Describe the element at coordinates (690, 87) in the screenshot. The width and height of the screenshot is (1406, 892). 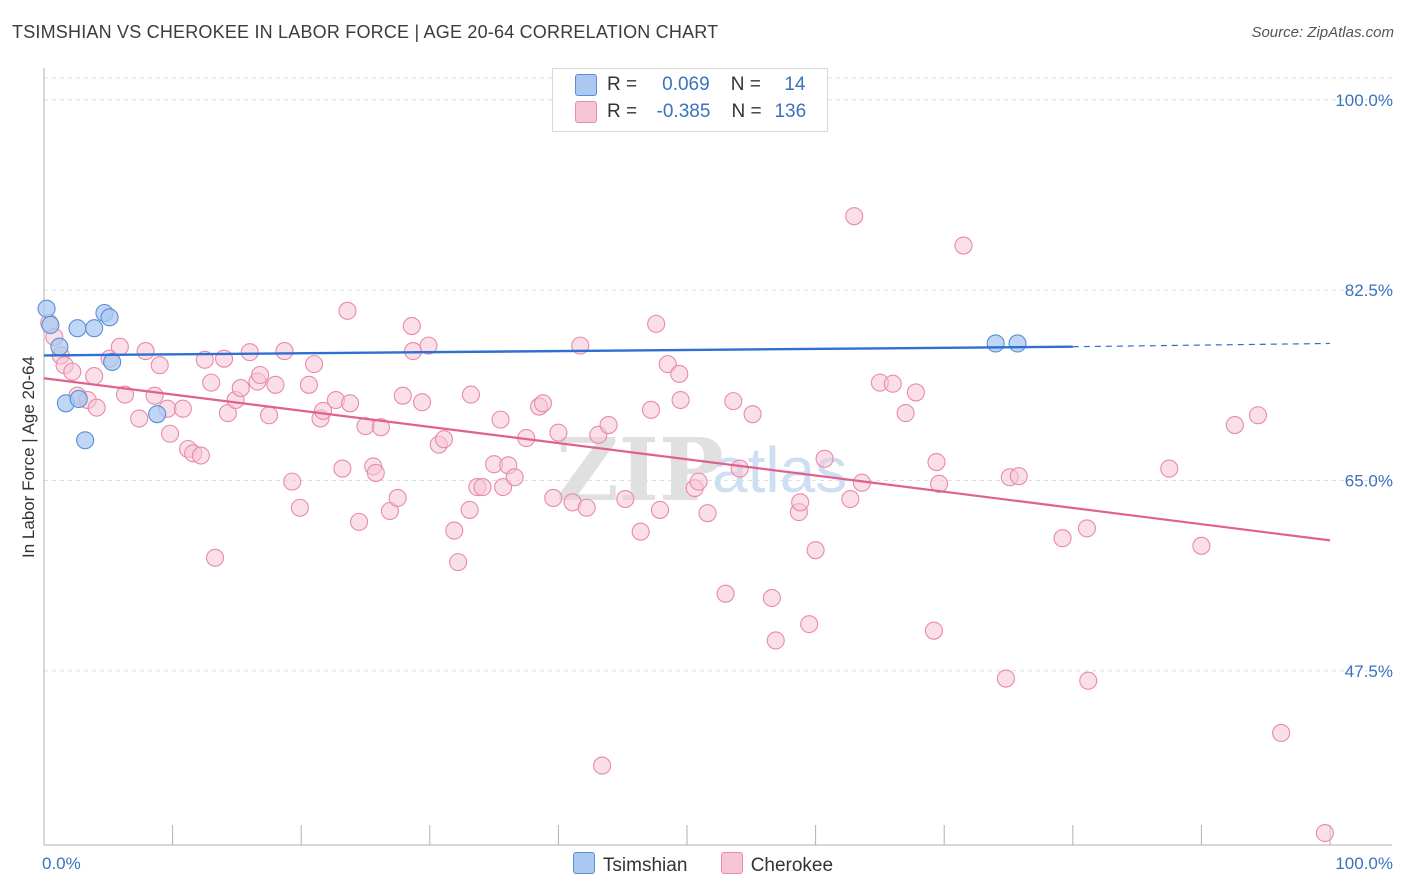
I see `legend-row-tsimshian: R = 0.069 N = 14` at that location.